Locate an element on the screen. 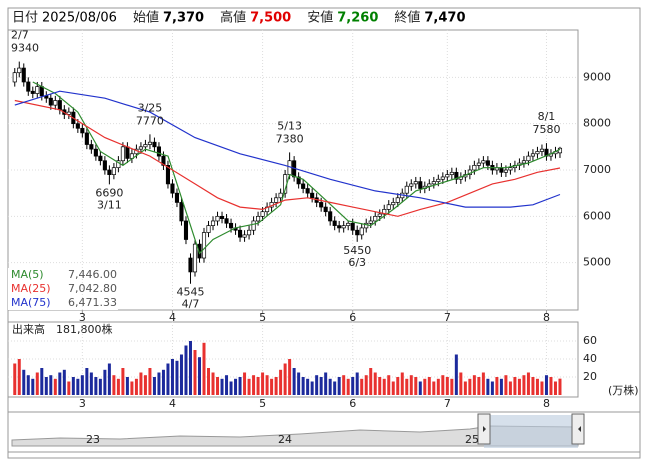  x-tick-label: 5 is located at coordinates (262, 317).